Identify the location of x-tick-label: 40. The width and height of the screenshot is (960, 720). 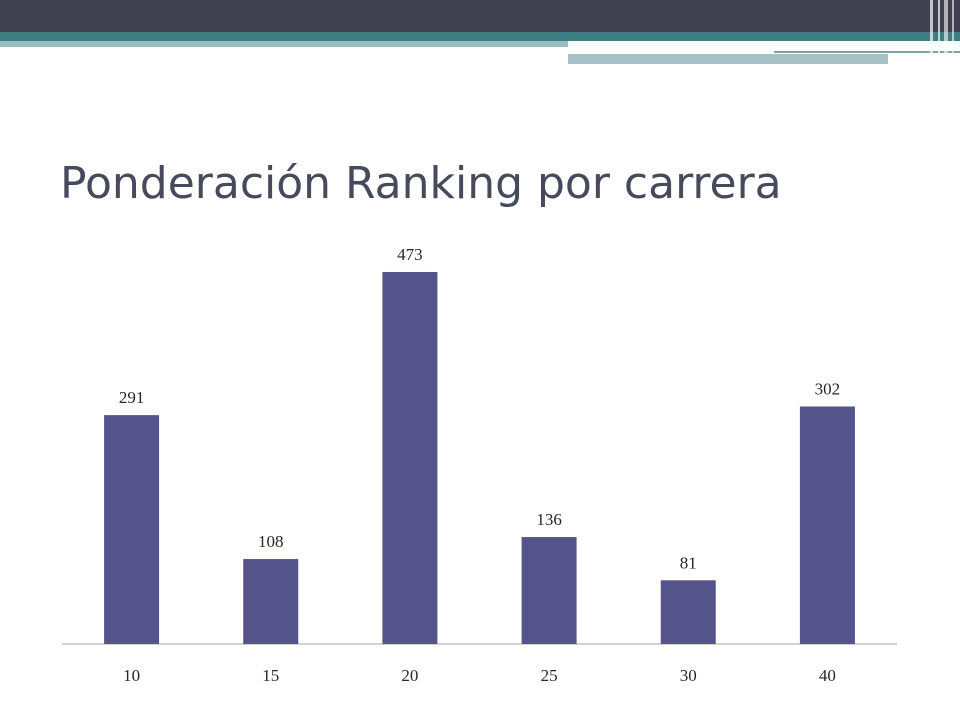
(827, 675).